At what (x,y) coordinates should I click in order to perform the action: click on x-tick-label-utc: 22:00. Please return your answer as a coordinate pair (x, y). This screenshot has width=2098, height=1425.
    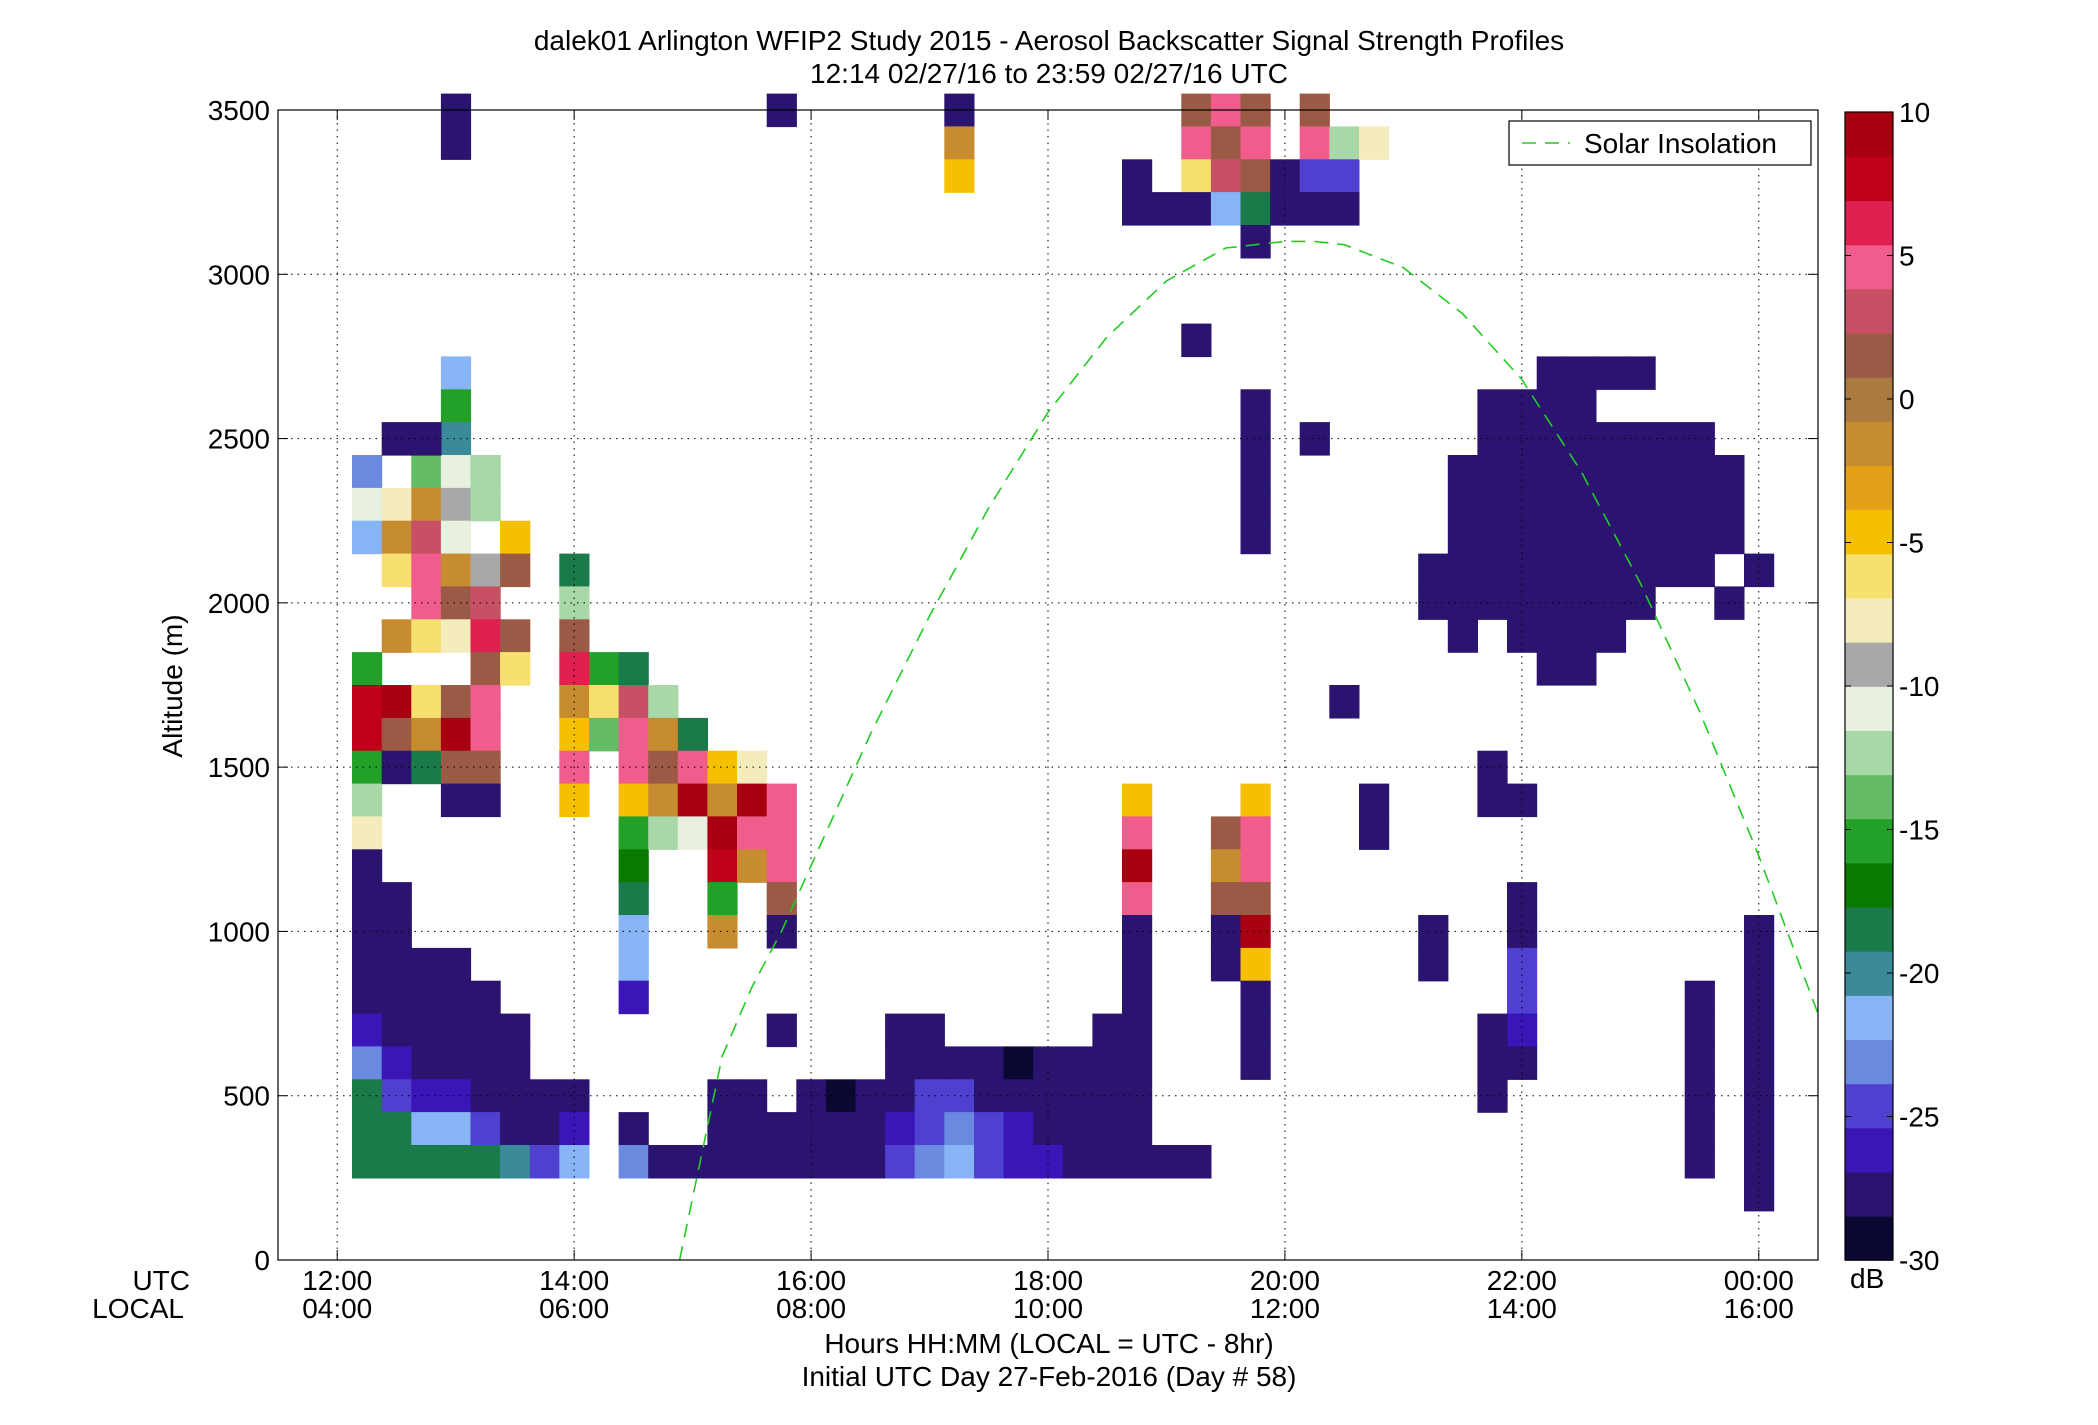
    Looking at the image, I should click on (1522, 1280).